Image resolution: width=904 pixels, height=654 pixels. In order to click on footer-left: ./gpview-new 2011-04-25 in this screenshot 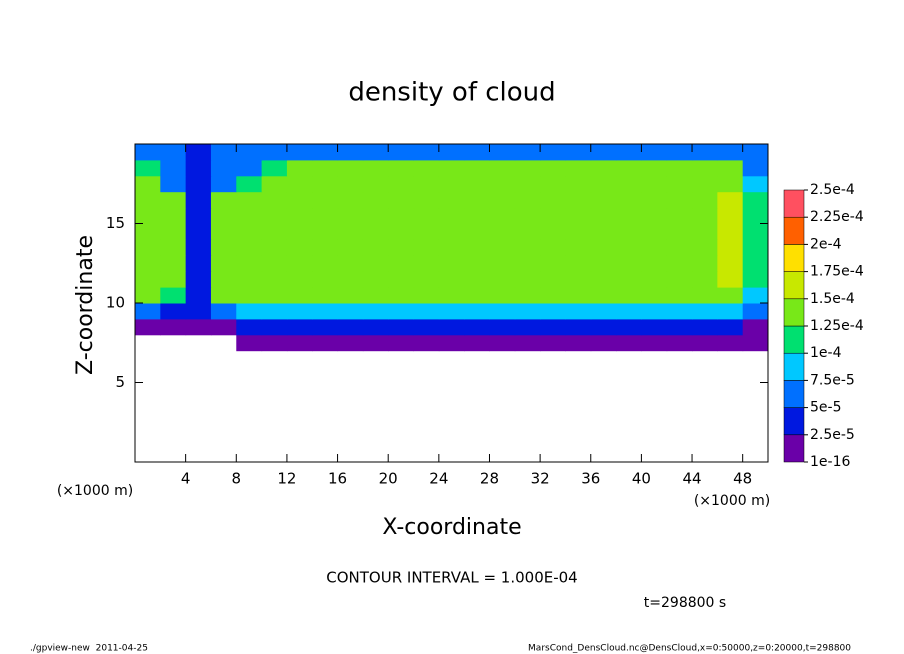, I will do `click(89, 649)`.